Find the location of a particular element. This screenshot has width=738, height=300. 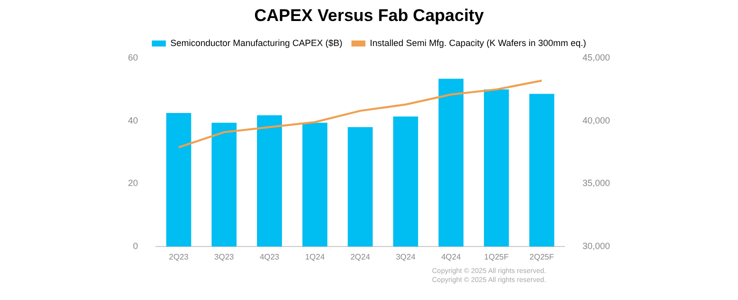

x-tick-label: 2Q25F is located at coordinates (542, 257).